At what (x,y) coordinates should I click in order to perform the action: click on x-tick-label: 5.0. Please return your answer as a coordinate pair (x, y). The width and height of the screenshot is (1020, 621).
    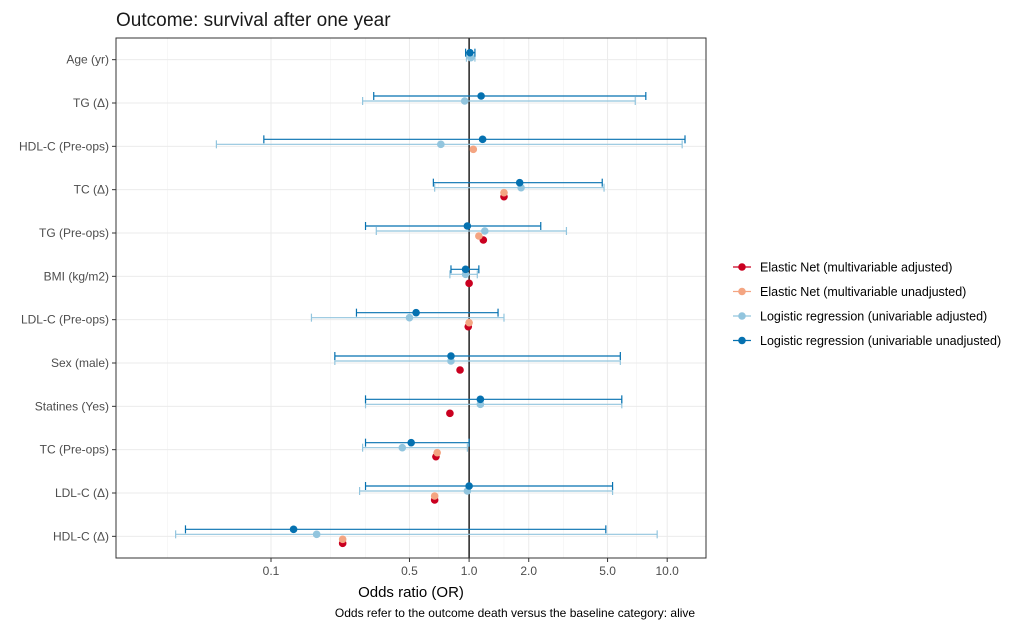
    Looking at the image, I should click on (607, 571).